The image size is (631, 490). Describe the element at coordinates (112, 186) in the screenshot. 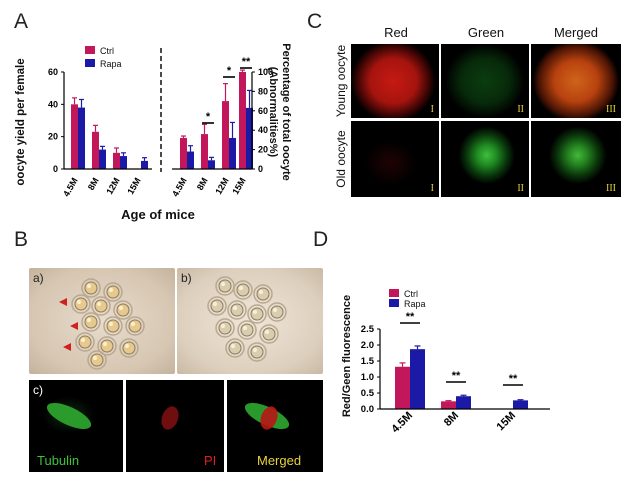

I see `a-left-xtick-2: 12M` at that location.